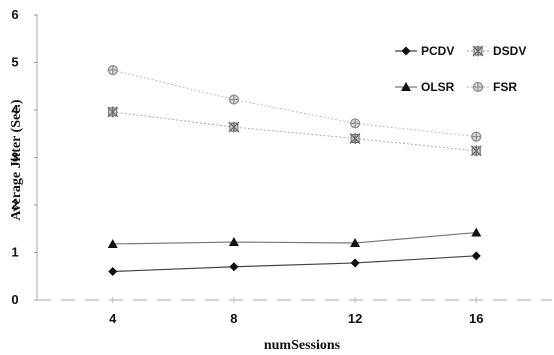 The image size is (554, 355). I want to click on legend-label-fsr: FSR, so click(505, 87).